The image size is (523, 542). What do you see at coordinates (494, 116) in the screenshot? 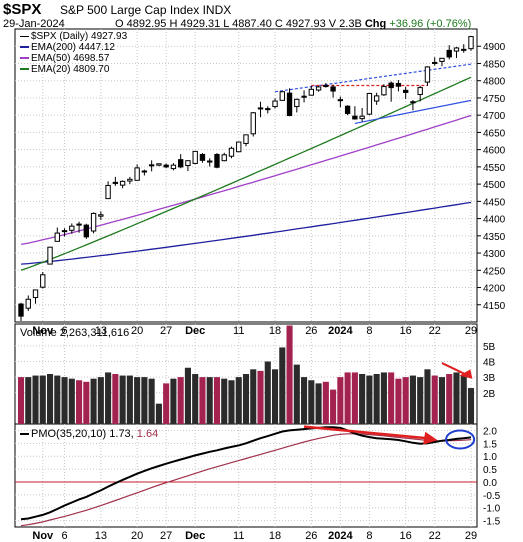
I see `price-y-tick-label: 4700` at bounding box center [494, 116].